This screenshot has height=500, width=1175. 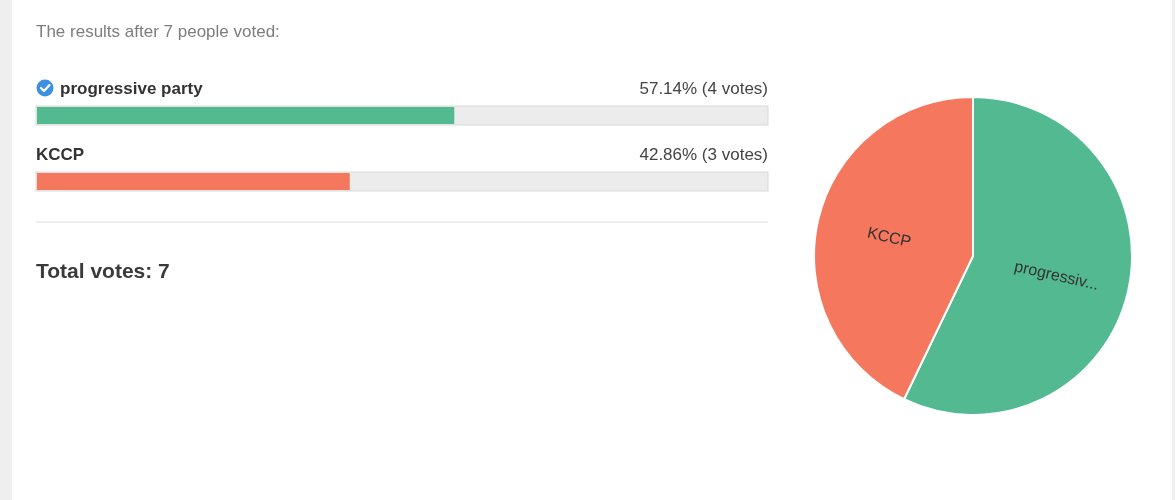 What do you see at coordinates (889, 237) in the screenshot?
I see `slice-label: KCCP` at bounding box center [889, 237].